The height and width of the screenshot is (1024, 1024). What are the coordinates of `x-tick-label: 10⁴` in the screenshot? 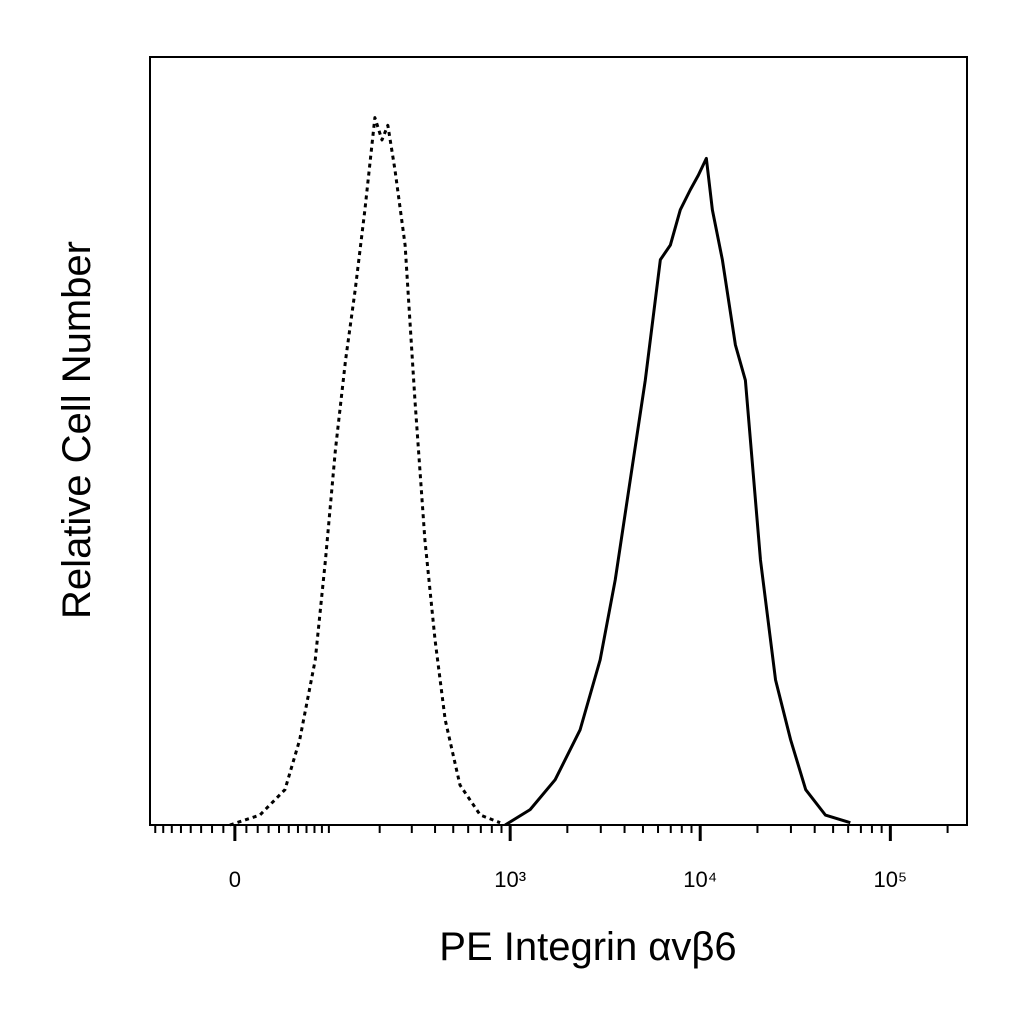 It's located at (700, 879).